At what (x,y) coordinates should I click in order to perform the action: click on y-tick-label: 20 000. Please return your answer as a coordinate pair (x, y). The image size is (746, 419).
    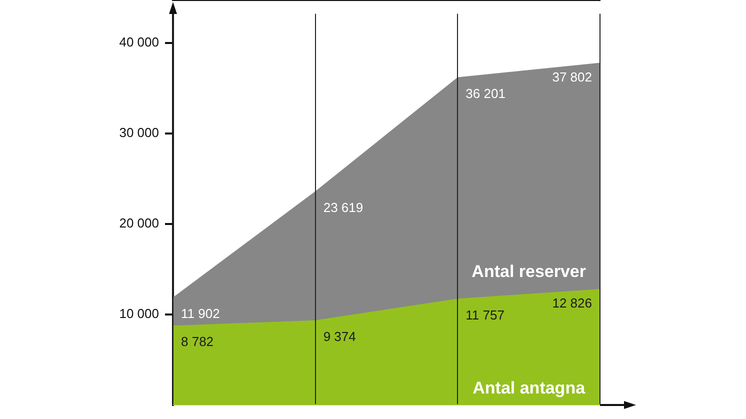
    Looking at the image, I should click on (139, 223).